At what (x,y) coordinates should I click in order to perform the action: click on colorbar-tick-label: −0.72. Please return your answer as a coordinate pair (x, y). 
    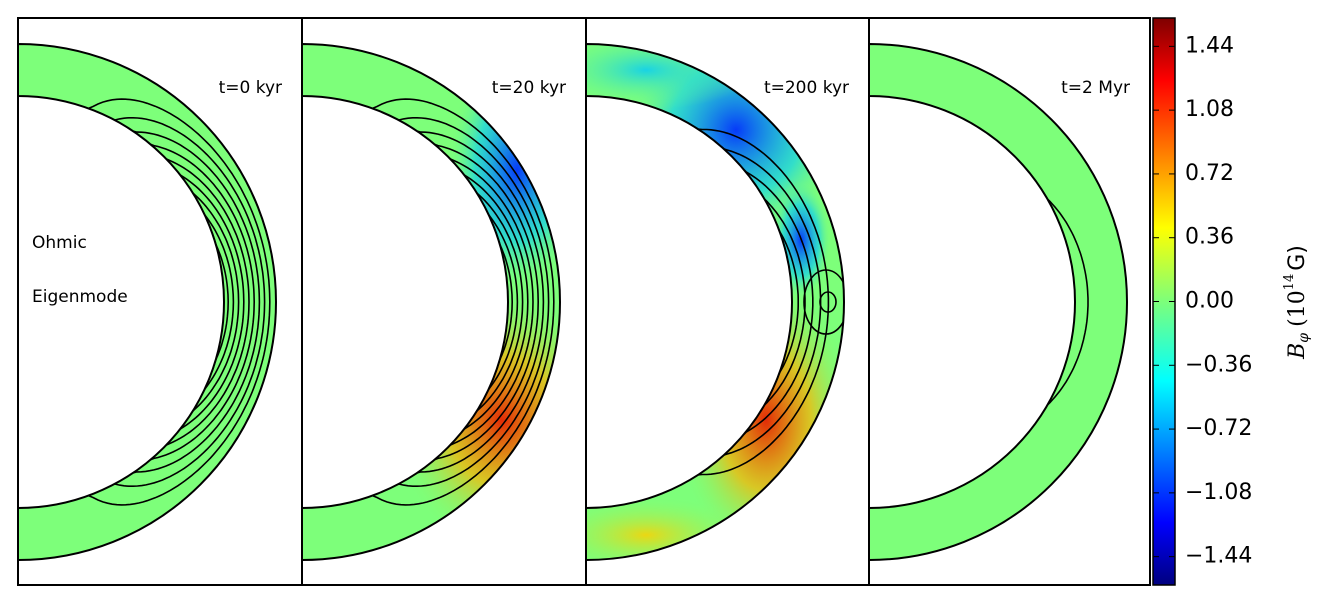
    Looking at the image, I should click on (1218, 428).